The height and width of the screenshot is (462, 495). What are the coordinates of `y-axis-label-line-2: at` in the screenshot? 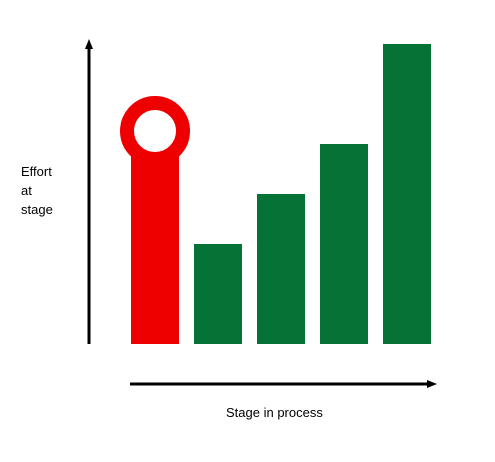 It's located at (26, 190).